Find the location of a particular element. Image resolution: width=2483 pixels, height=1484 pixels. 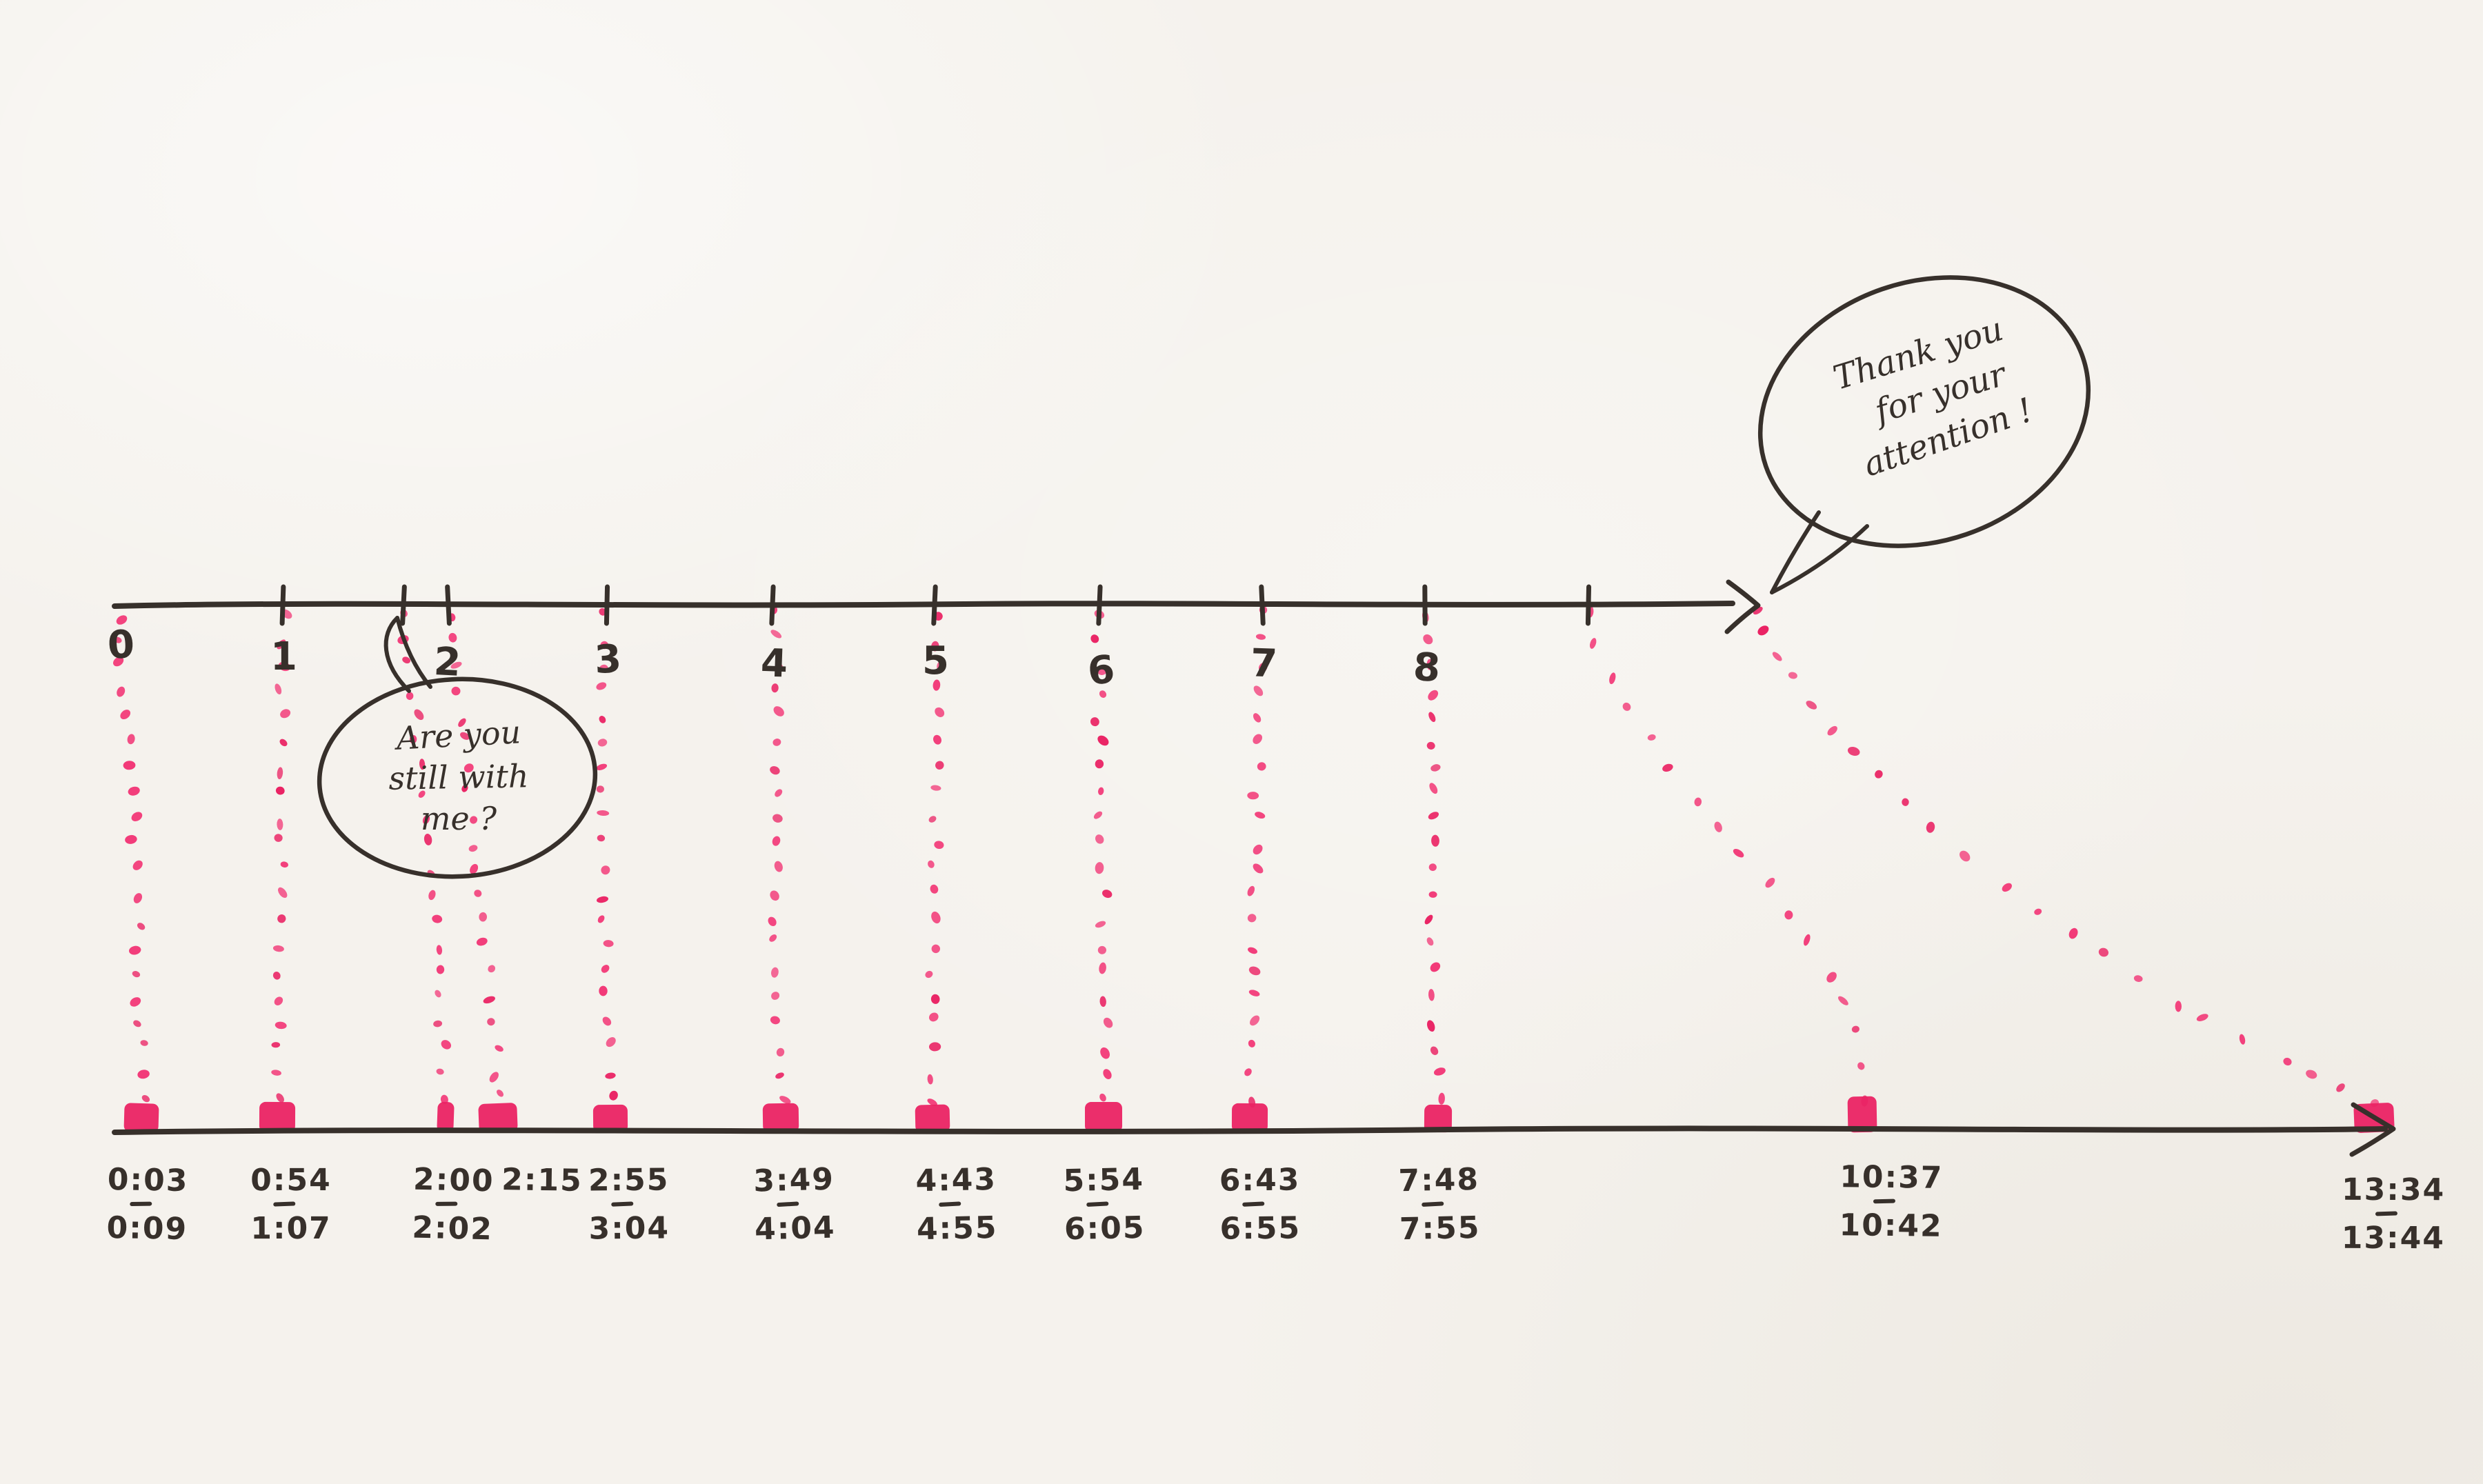

top-axis-ticks is located at coordinates (935, 605).